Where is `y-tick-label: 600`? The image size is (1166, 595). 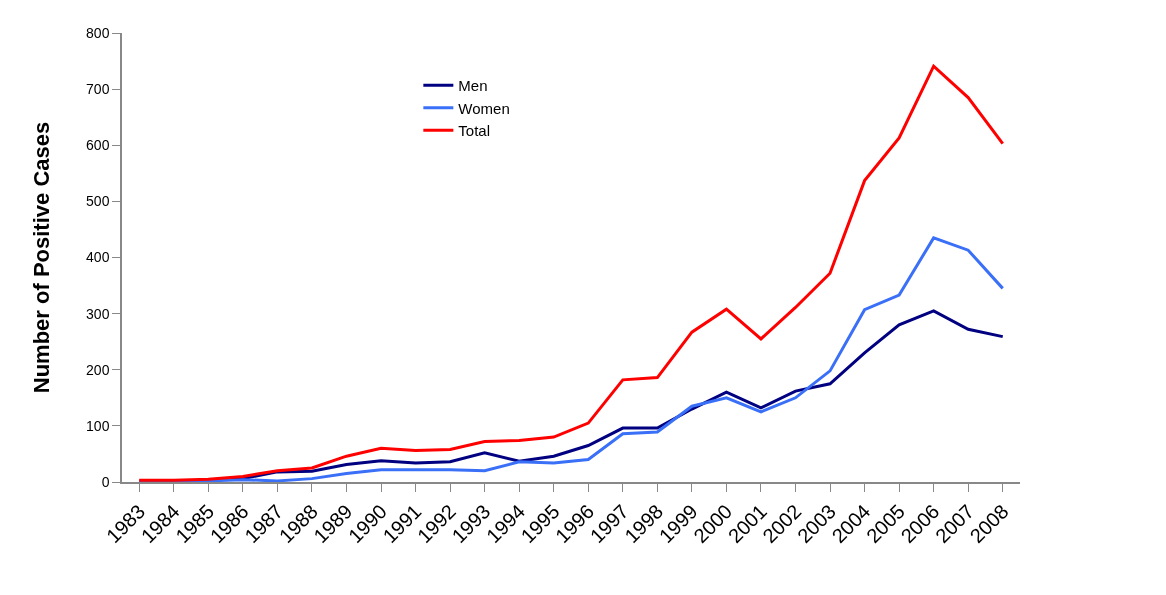
y-tick-label: 600 is located at coordinates (98, 145).